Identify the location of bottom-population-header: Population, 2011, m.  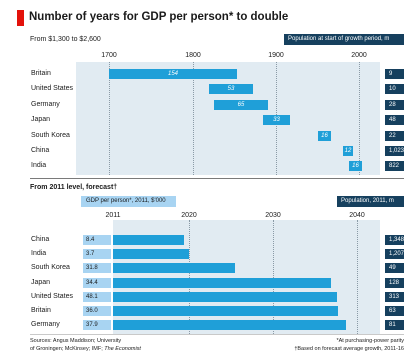
(370, 201).